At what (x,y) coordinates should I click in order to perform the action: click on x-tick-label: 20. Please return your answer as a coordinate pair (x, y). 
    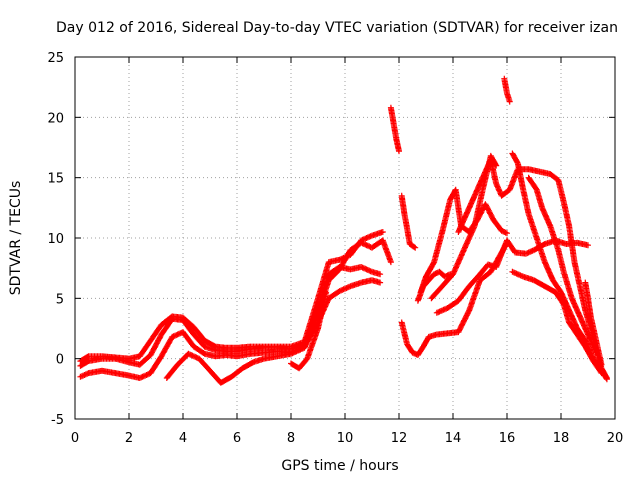
    Looking at the image, I should click on (615, 438).